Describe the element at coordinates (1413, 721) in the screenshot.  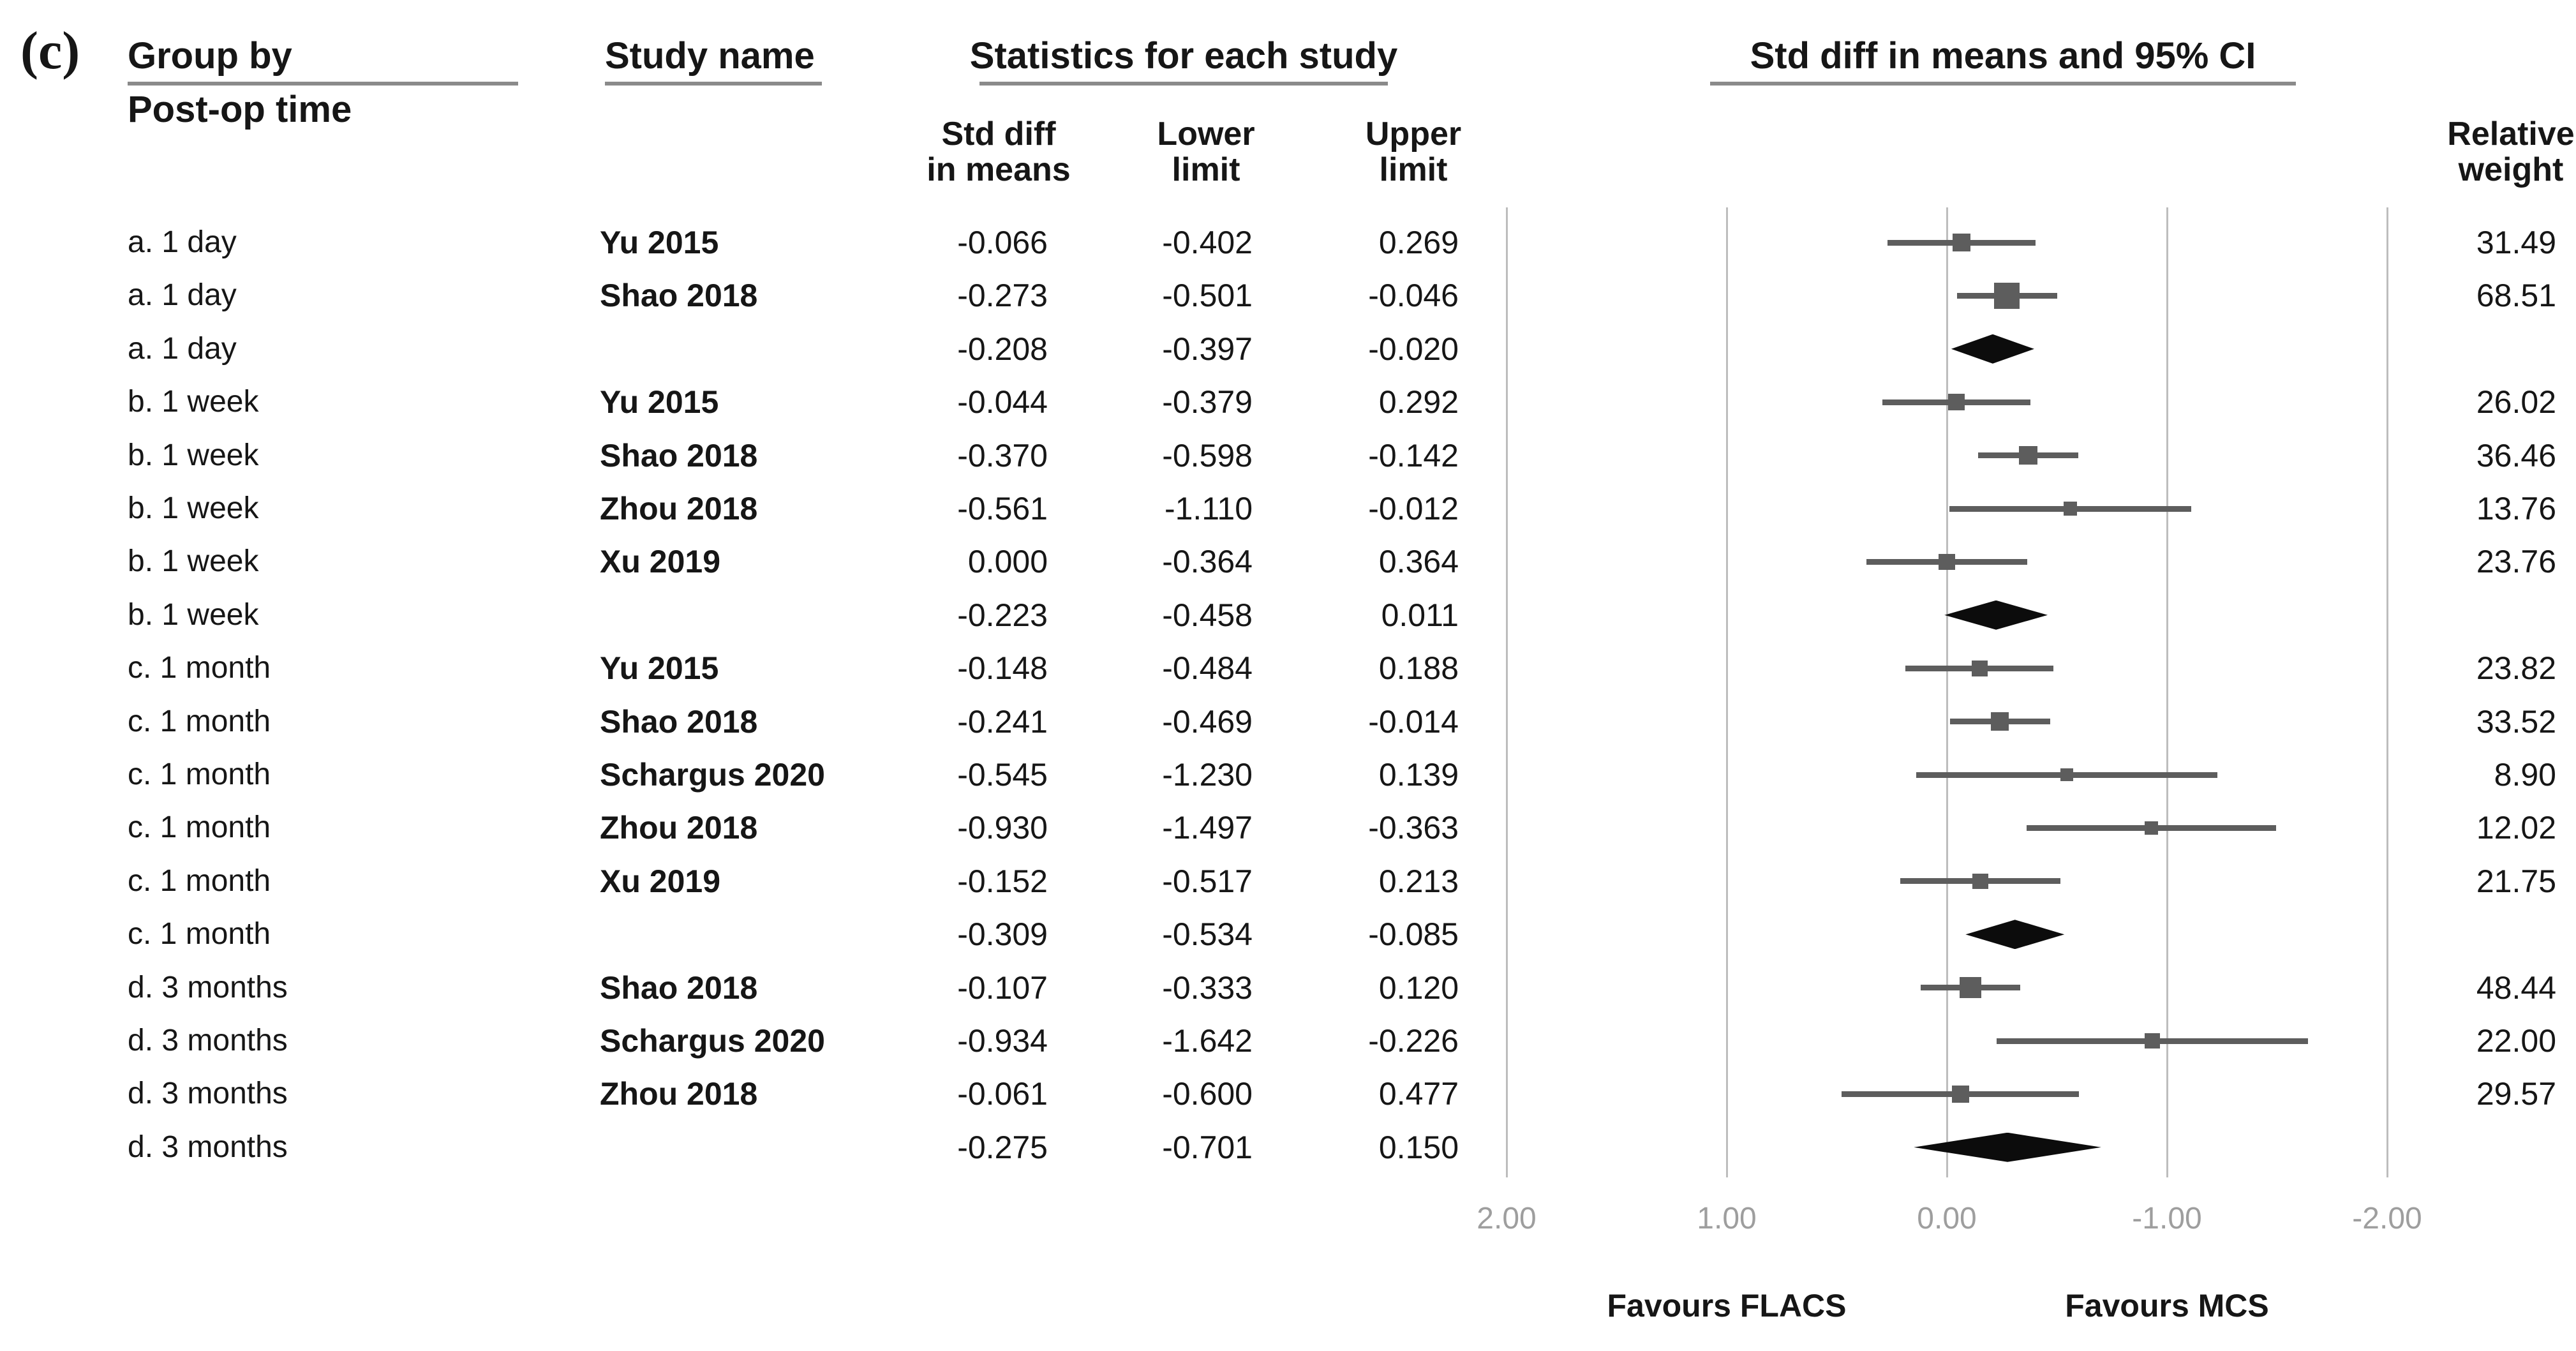
I see `row-upper-value: -0.014` at that location.